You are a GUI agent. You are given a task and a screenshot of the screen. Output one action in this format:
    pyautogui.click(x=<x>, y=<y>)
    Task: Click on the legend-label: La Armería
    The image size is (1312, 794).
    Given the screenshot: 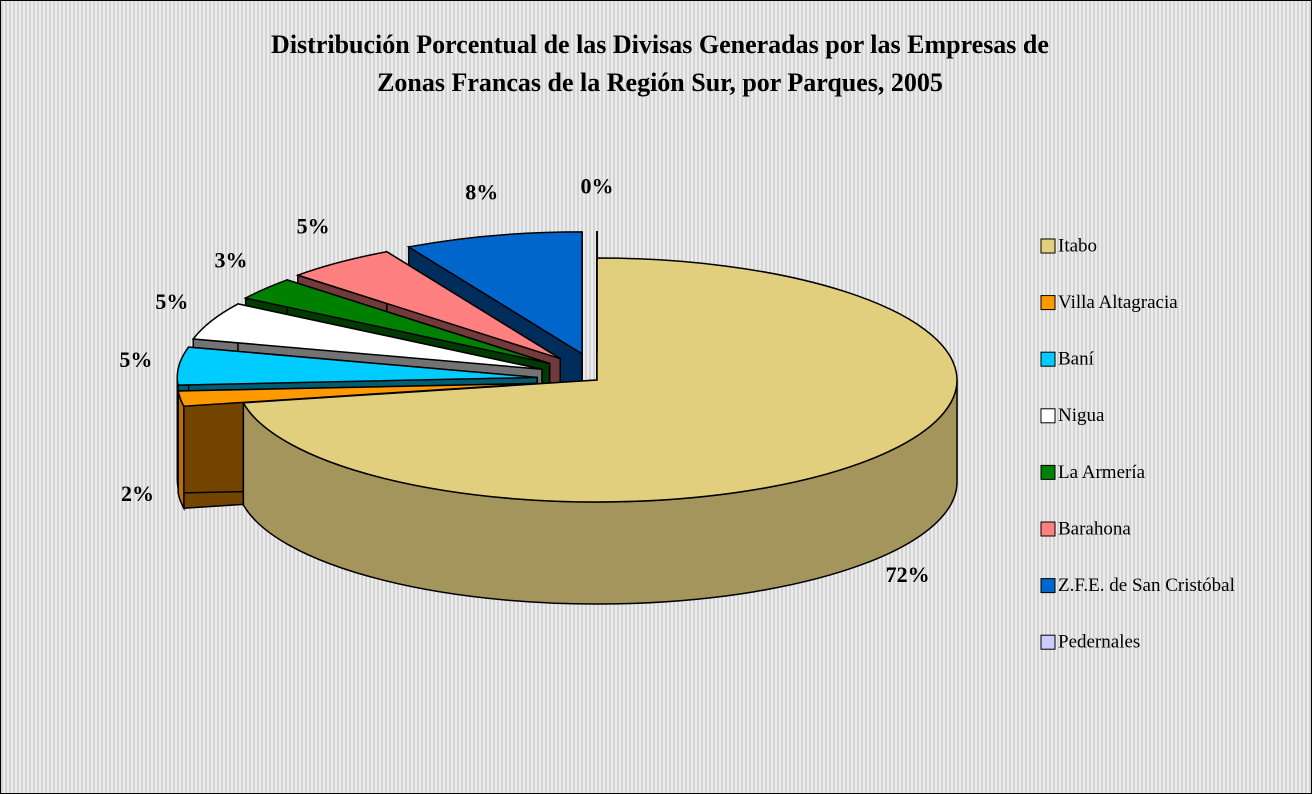 What is the action you would take?
    pyautogui.click(x=1102, y=472)
    